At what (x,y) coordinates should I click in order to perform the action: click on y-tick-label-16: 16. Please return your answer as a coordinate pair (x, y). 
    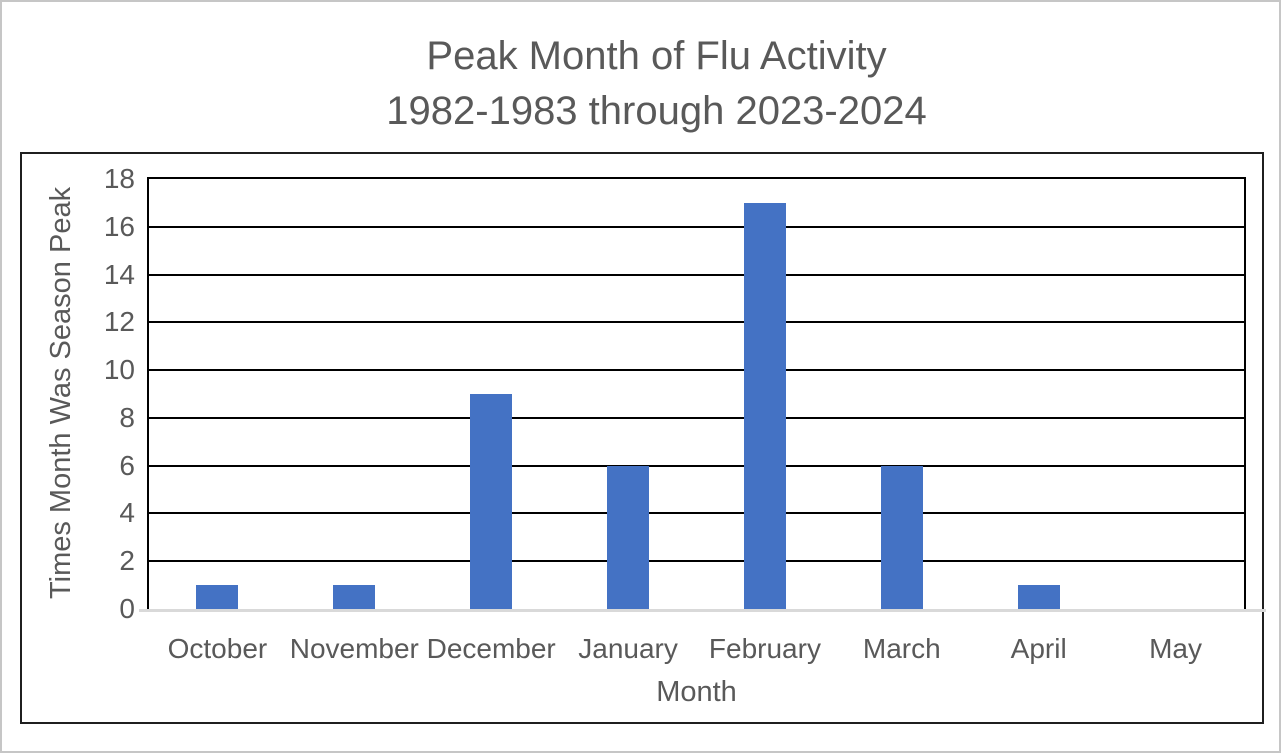
    Looking at the image, I should click on (119, 226).